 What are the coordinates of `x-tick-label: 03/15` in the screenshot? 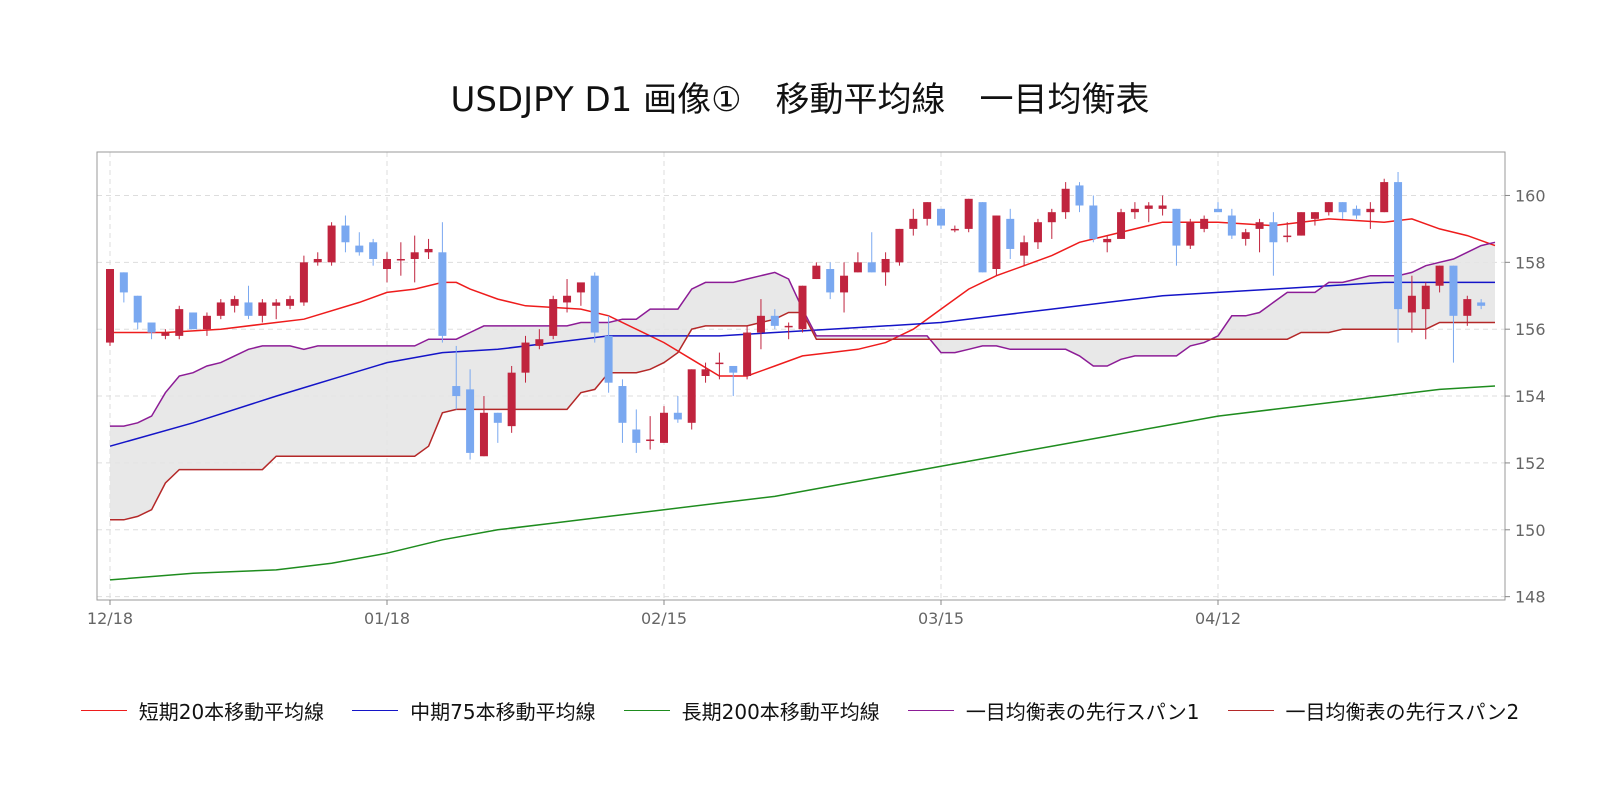 It's located at (941, 618).